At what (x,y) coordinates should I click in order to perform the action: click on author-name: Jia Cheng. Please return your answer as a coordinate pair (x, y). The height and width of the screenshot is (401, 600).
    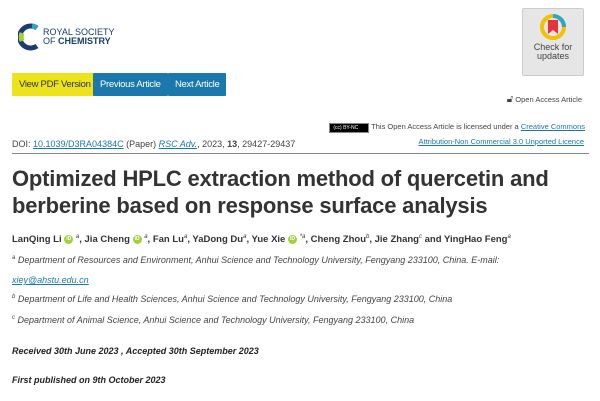
    Looking at the image, I should click on (107, 240).